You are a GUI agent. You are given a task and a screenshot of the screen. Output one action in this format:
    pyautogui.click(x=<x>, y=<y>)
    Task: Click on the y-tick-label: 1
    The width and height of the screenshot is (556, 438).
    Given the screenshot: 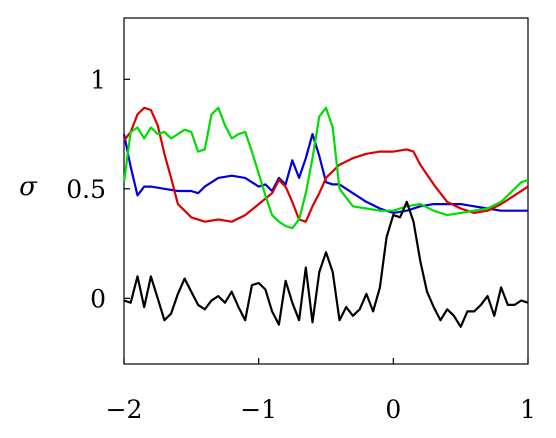 What is the action you would take?
    pyautogui.click(x=98, y=79)
    